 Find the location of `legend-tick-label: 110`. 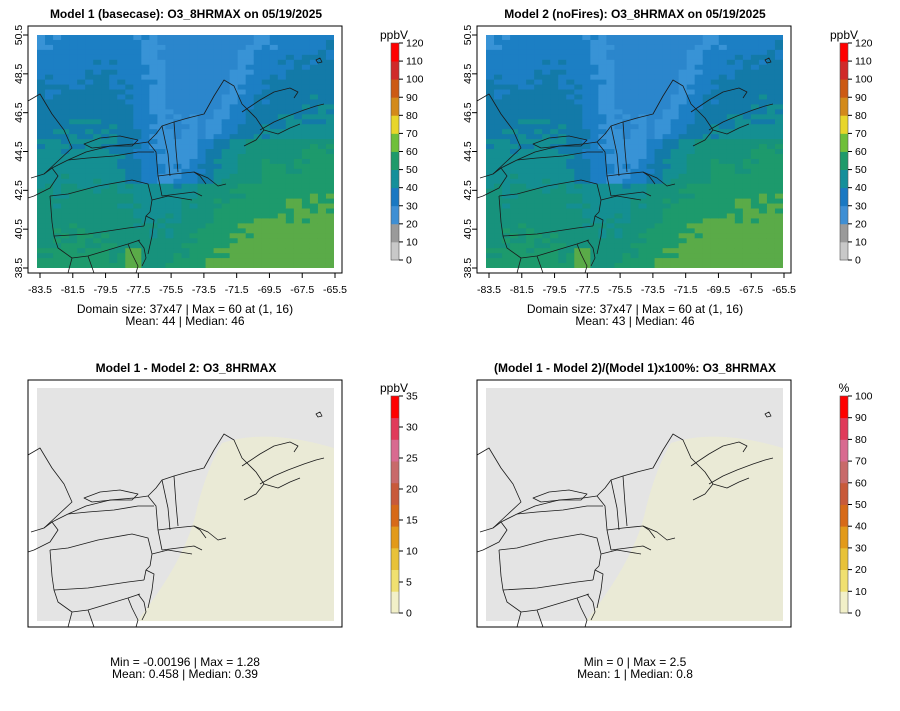

legend-tick-label: 110 is located at coordinates (863, 62).